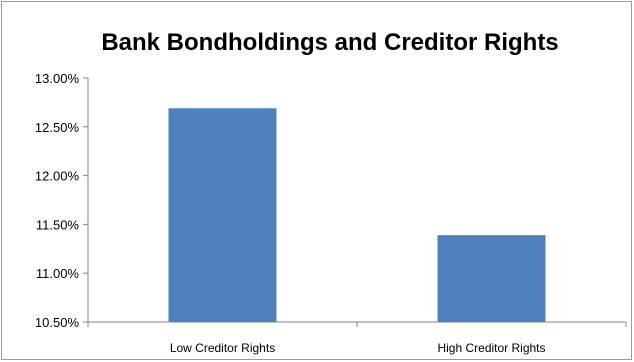 The image size is (634, 362). I want to click on y-tick-label: 10.50%, so click(57, 322).